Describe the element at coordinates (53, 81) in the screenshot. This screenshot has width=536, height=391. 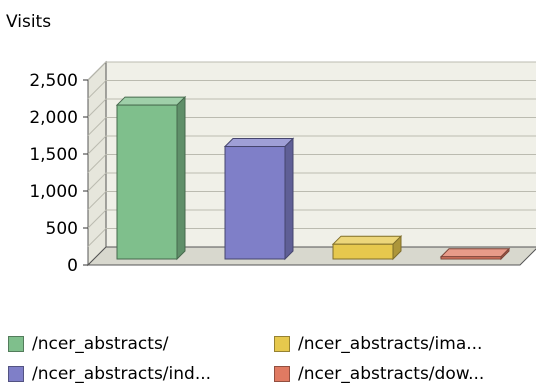
I see `y-tick-label: 2,500` at that location.